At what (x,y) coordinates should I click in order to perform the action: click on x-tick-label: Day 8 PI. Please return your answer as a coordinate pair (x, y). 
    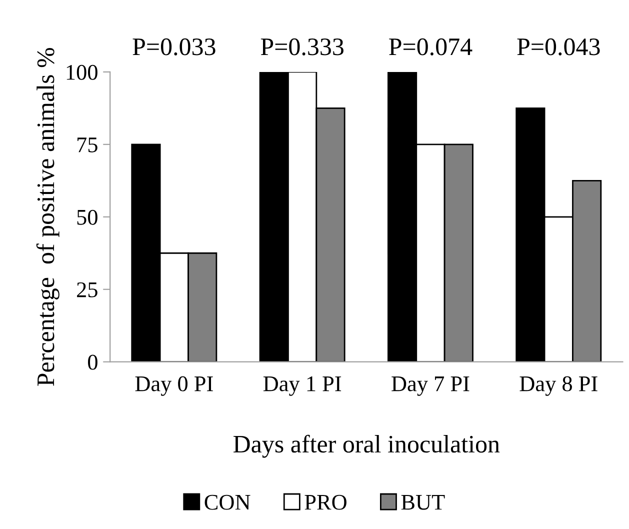
    Looking at the image, I should click on (559, 386).